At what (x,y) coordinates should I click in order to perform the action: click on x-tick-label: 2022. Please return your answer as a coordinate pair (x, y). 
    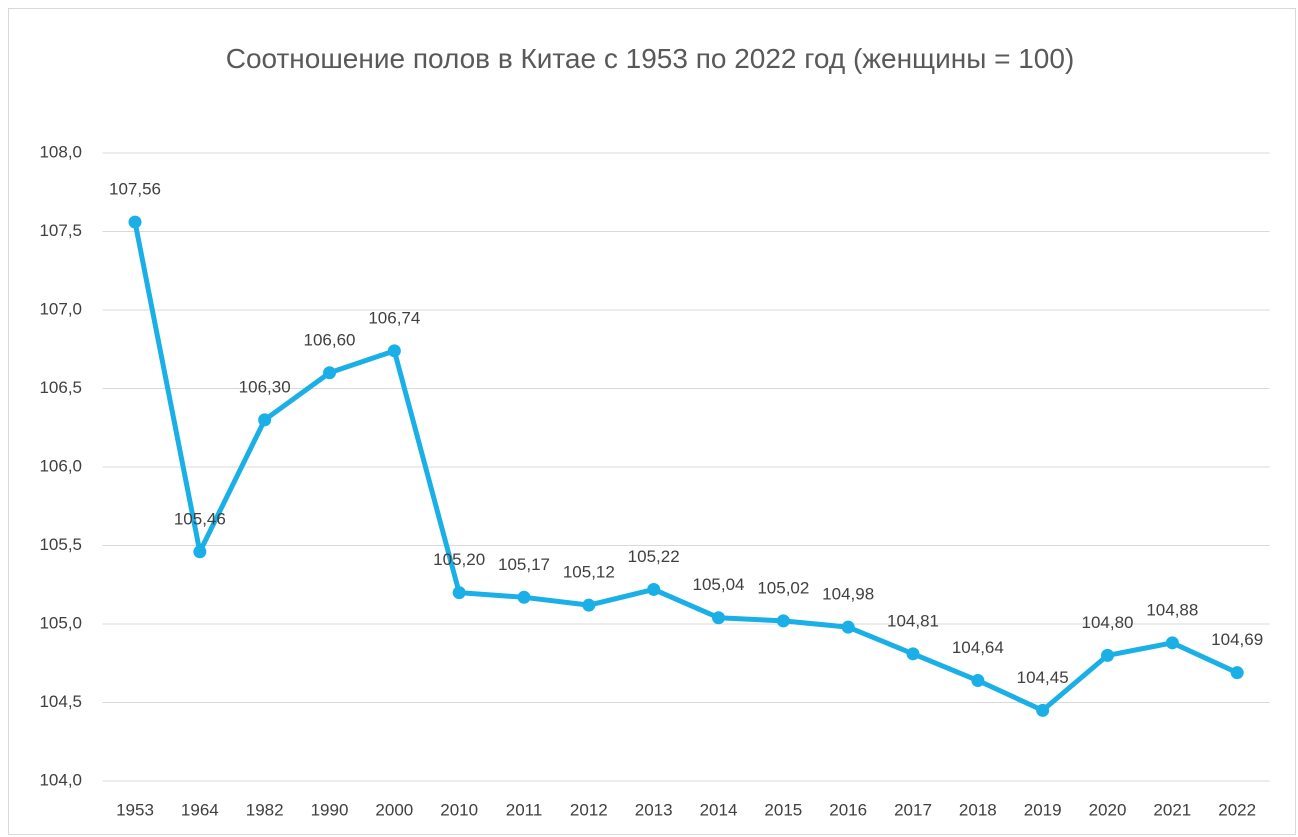
    Looking at the image, I should click on (1237, 809).